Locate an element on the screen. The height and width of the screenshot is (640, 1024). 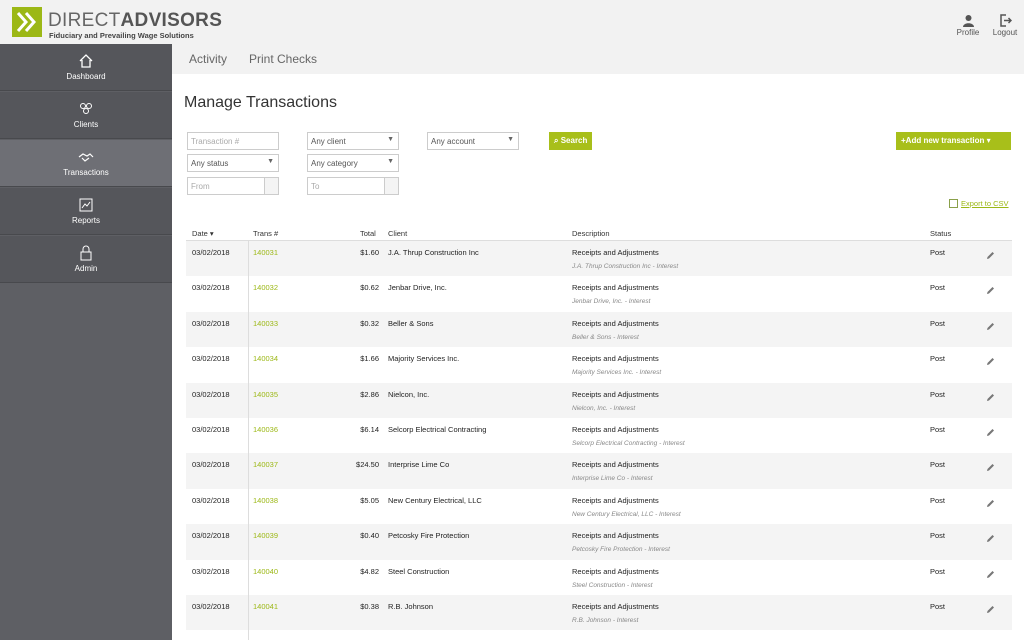
row-trans-link: 140034 is located at coordinates (266, 359).